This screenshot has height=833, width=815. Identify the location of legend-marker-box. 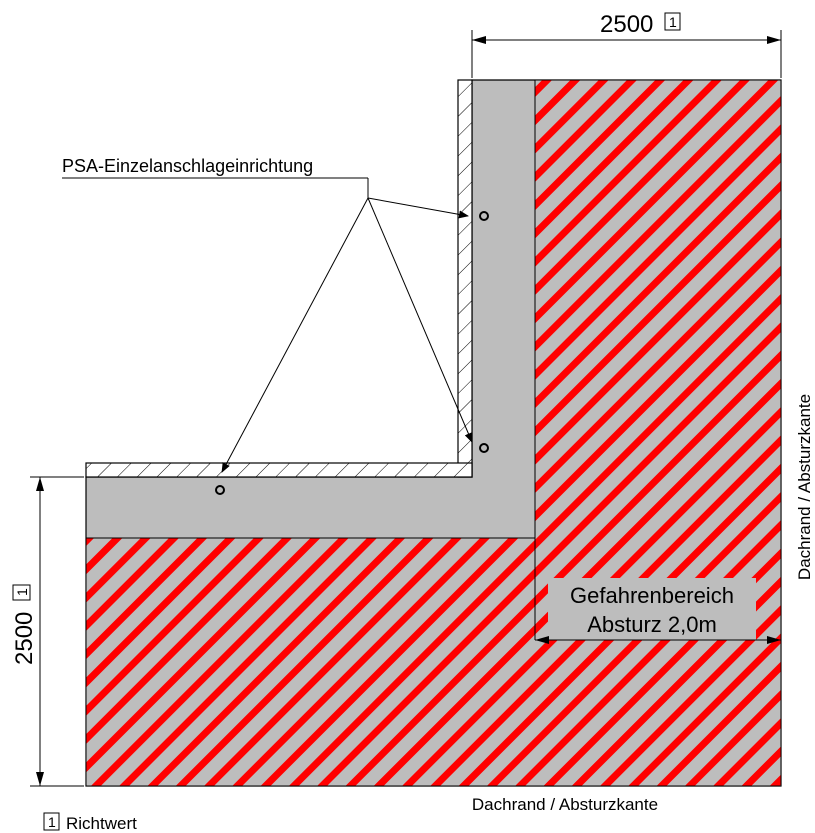
(51, 821).